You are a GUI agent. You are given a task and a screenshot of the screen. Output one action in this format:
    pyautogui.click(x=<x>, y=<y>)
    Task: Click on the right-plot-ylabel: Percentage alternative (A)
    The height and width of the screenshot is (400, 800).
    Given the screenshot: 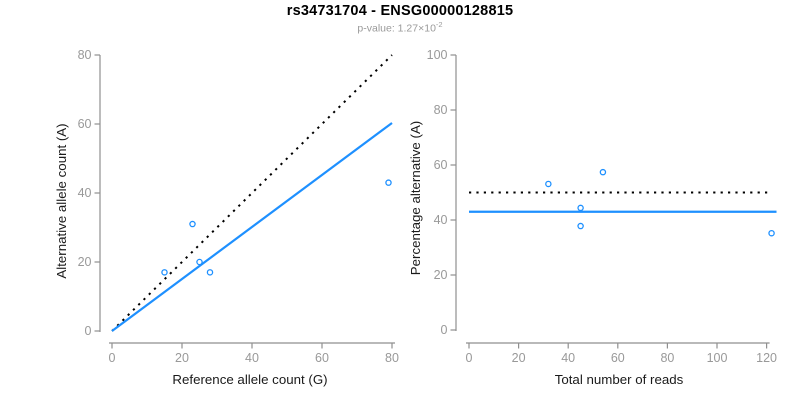 What is the action you would take?
    pyautogui.click(x=415, y=198)
    